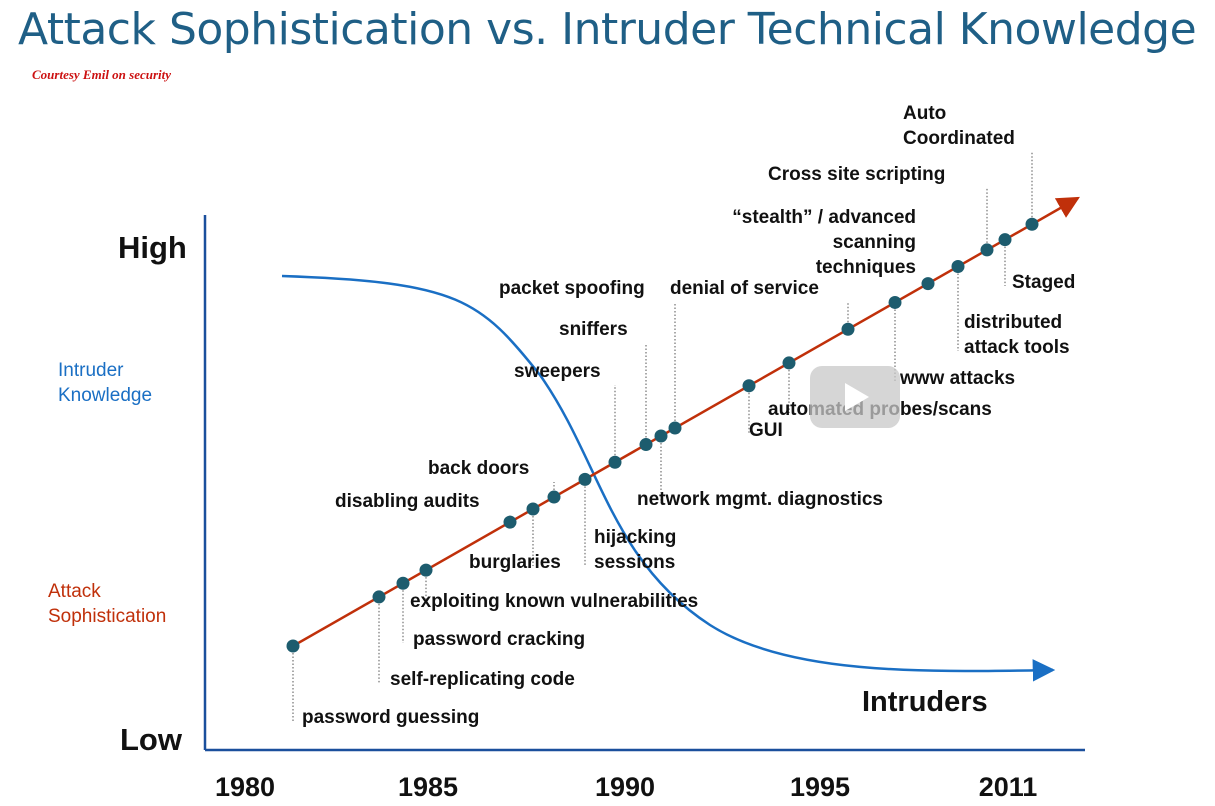 The image size is (1215, 806). Describe the element at coordinates (152, 247) in the screenshot. I see `y-high-label: High` at that location.